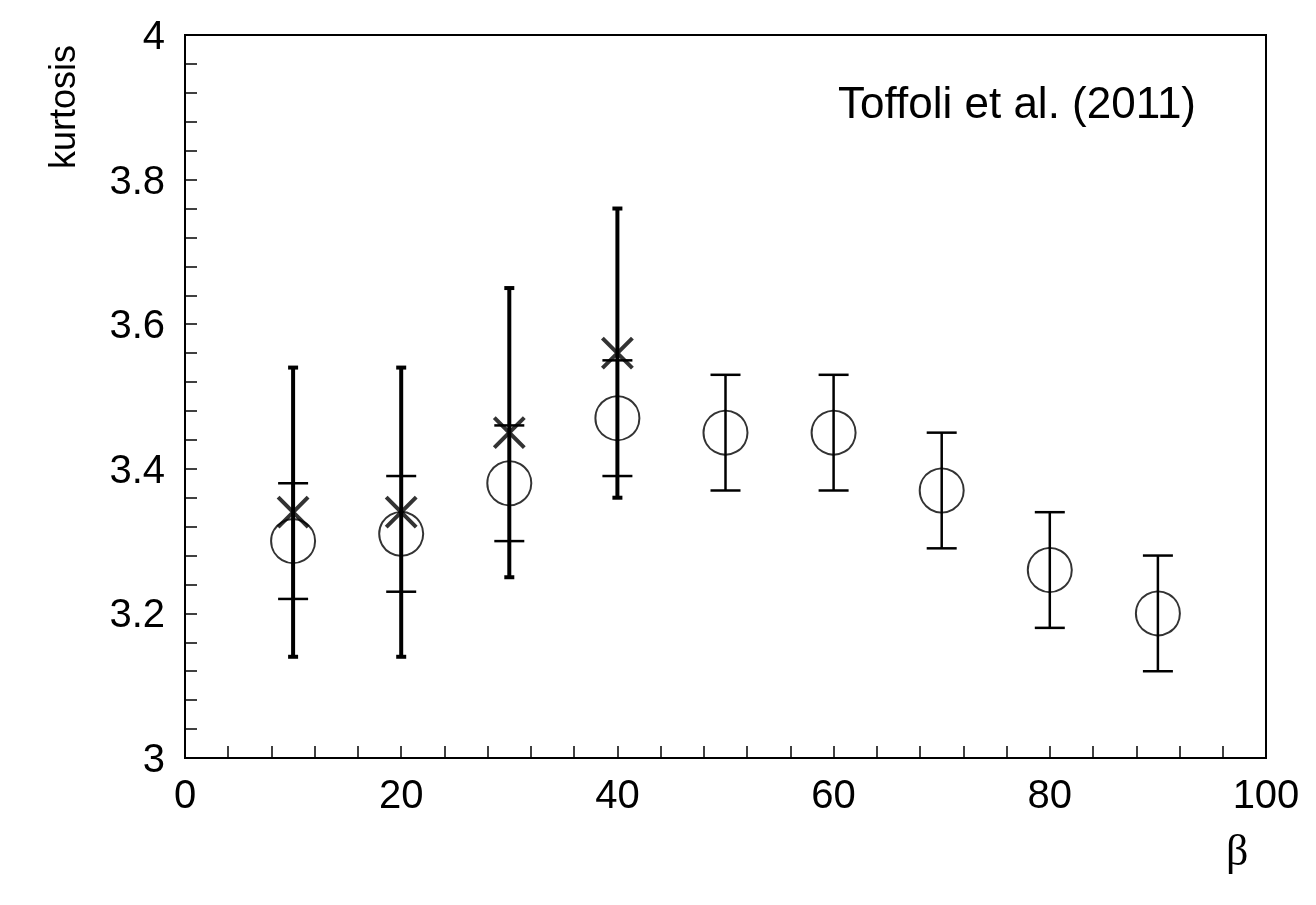 This screenshot has width=1316, height=905. I want to click on y-tick-label: 3.2, so click(137, 613).